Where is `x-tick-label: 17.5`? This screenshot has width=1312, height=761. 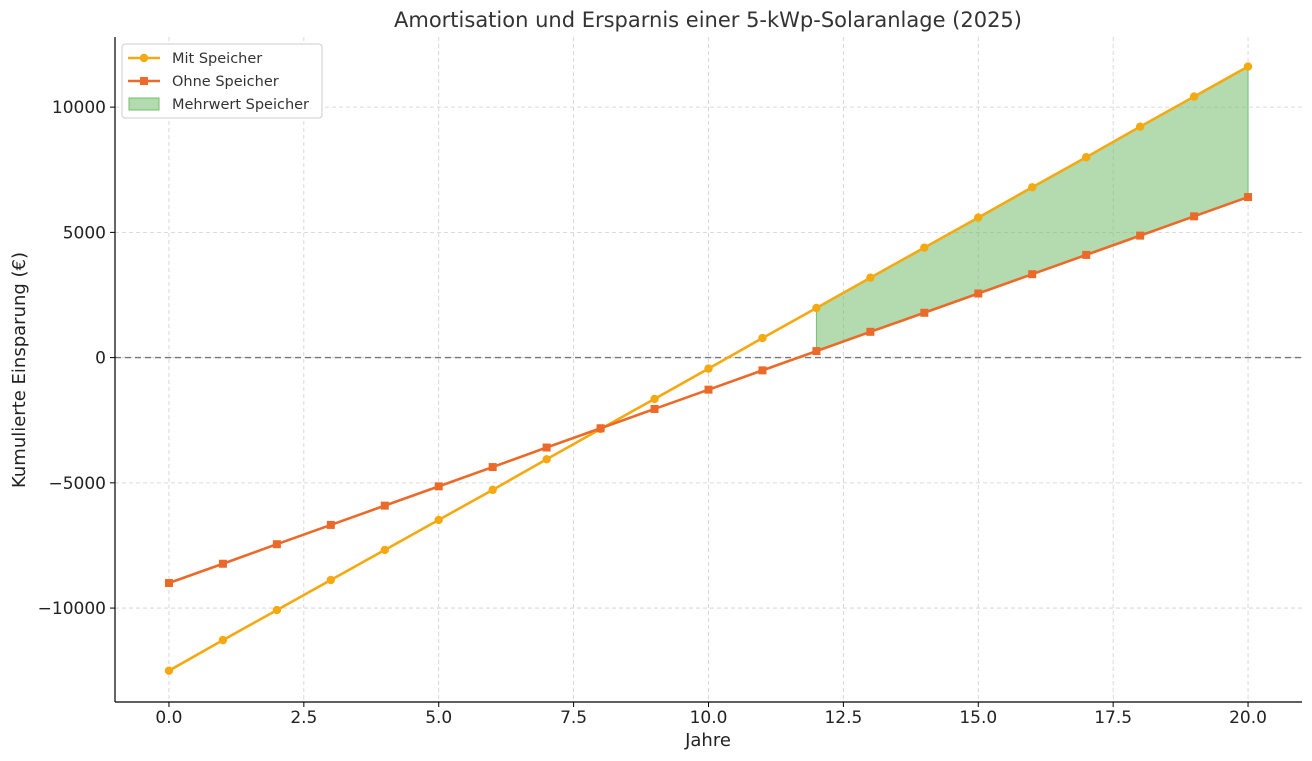 x-tick-label: 17.5 is located at coordinates (1113, 718).